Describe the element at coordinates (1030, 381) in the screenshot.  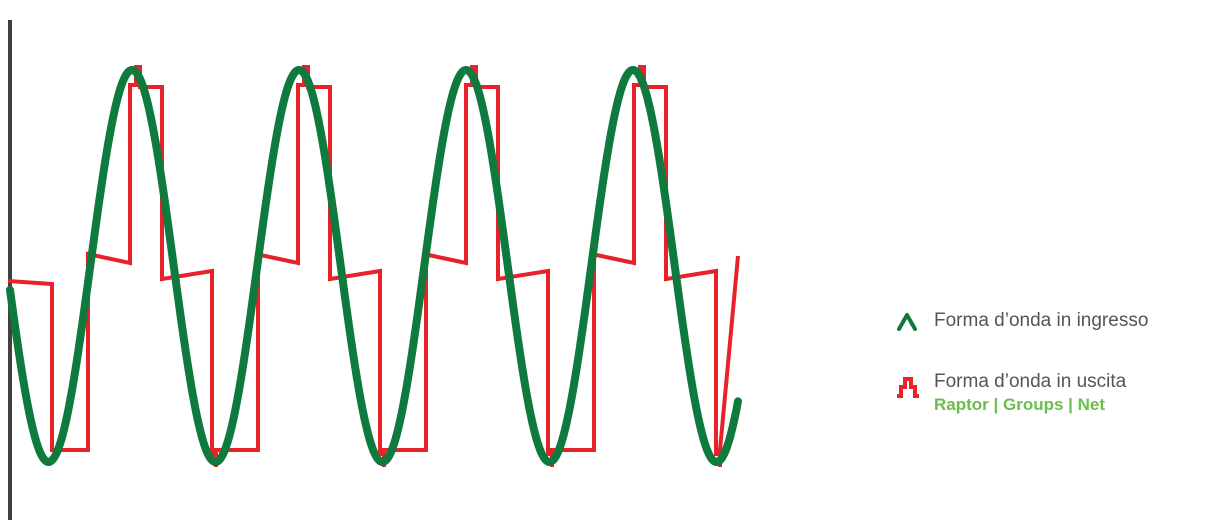
I see `legend-output-label: Forma d’onda in uscita` at that location.